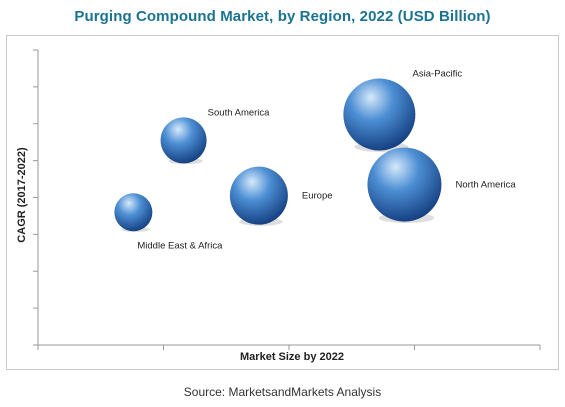  Describe the element at coordinates (239, 112) in the screenshot. I see `bubble-label-south-america: South America` at that location.